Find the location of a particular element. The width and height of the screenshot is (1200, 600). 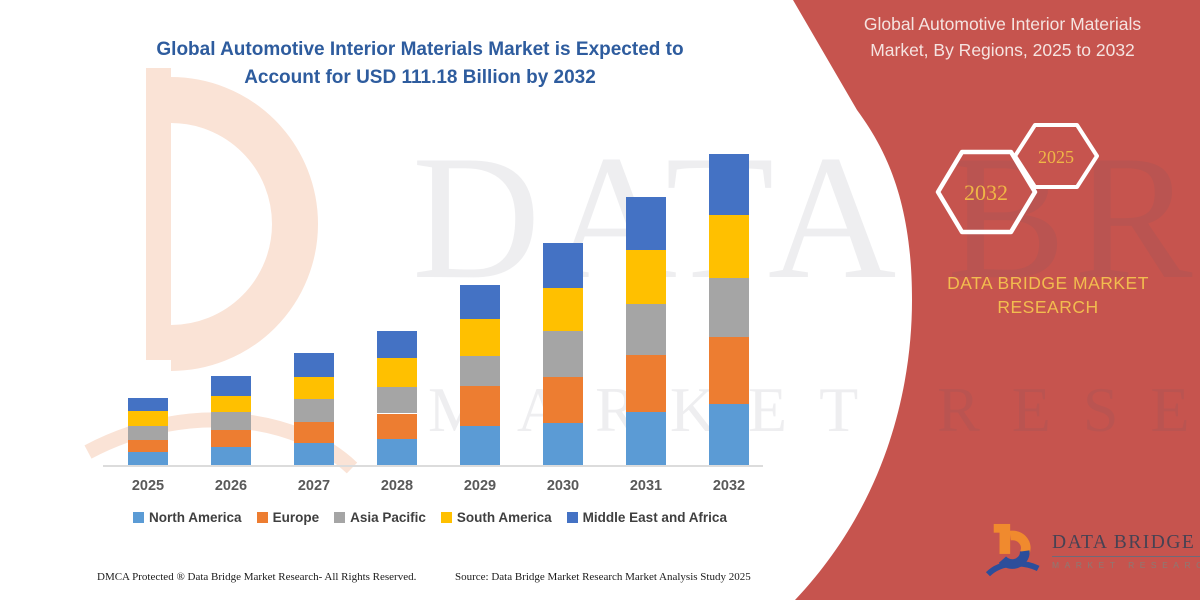

x-axis-tick: 2029 is located at coordinates (480, 486).